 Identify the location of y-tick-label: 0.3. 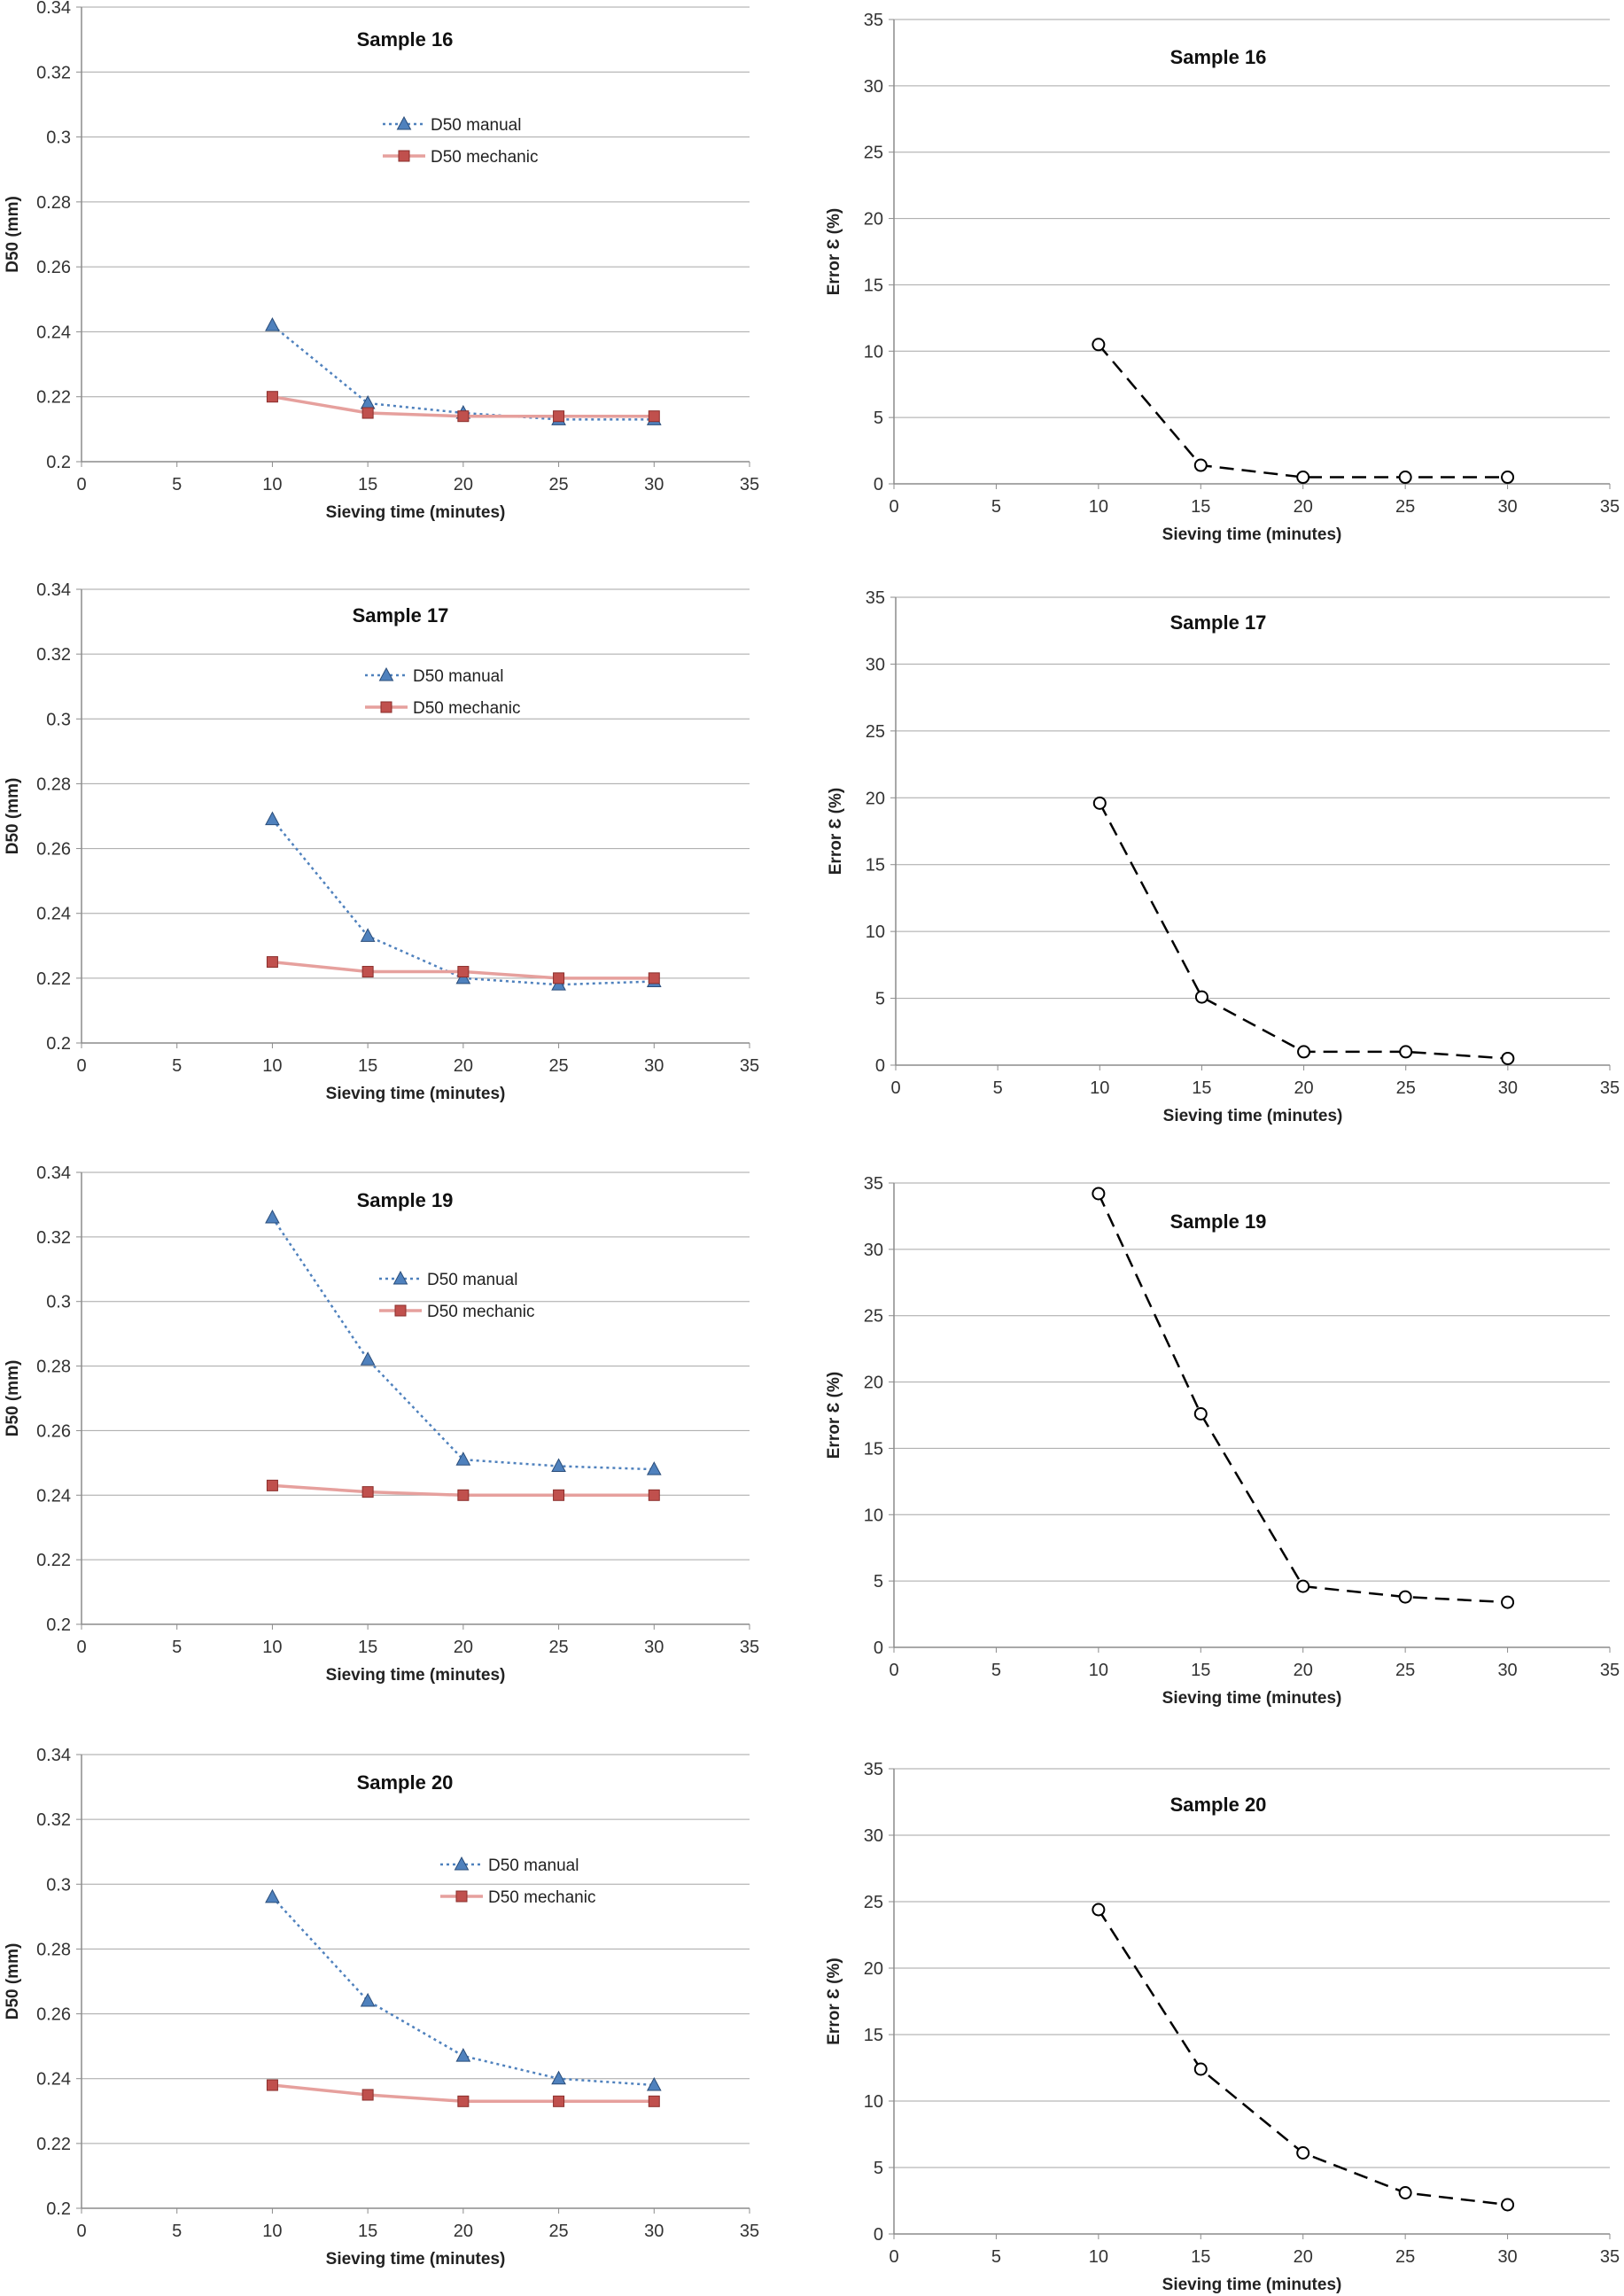
(58, 1885).